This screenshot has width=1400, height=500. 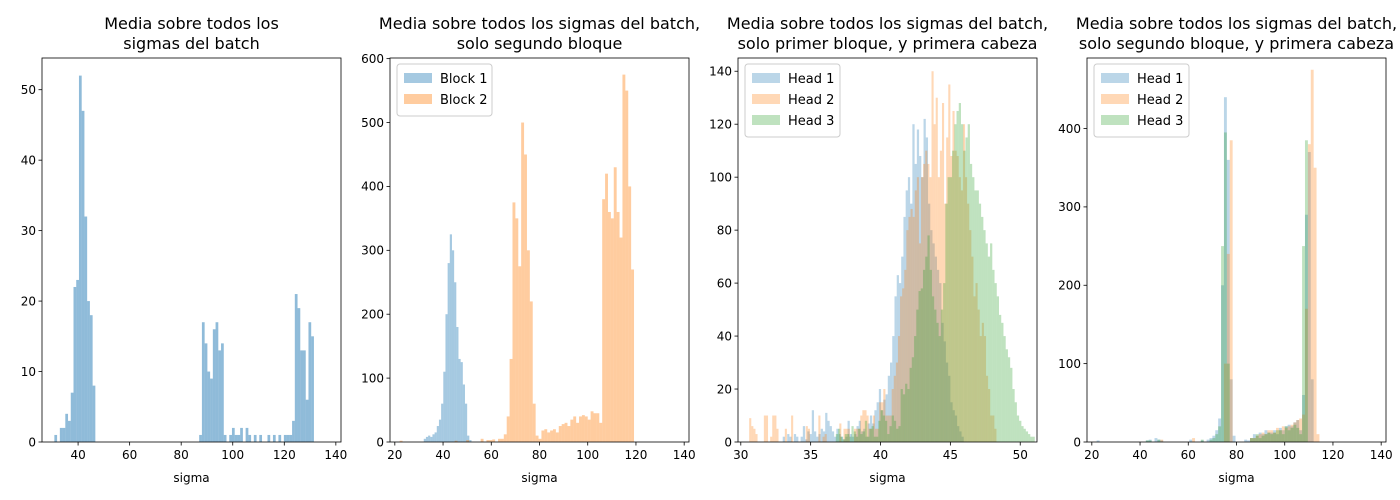 What do you see at coordinates (181, 455) in the screenshot?
I see `x-tick-label: 80` at bounding box center [181, 455].